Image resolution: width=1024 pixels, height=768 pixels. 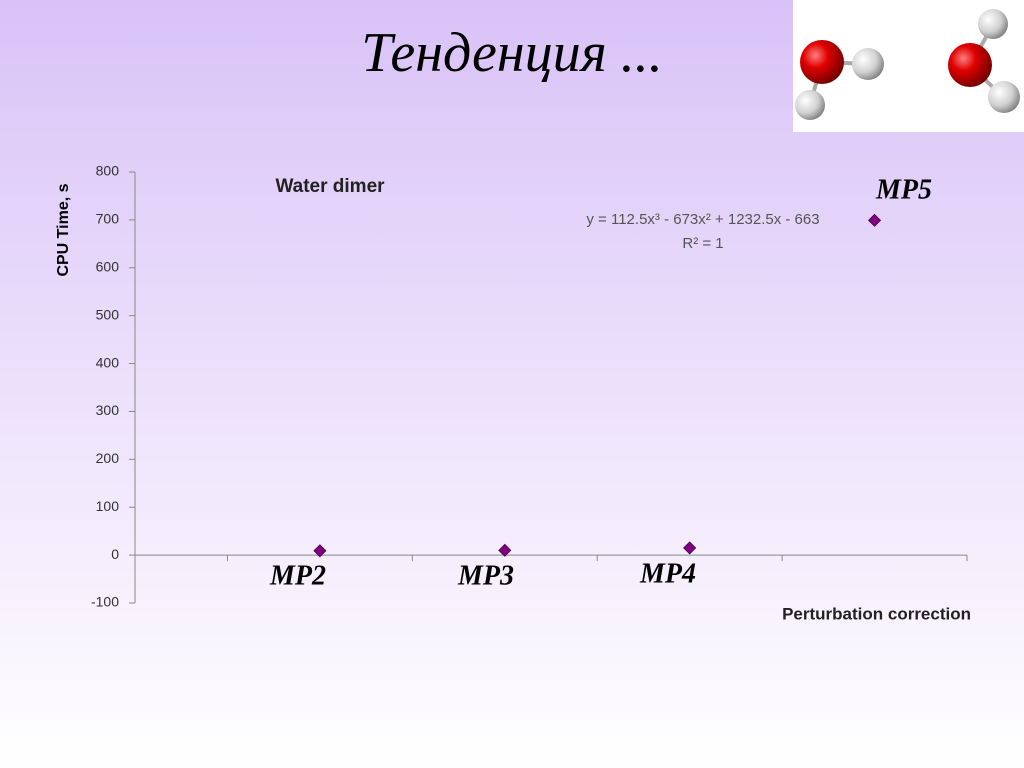 I want to click on trendline-equation: y = 112.5x³ - 673x² + 1232.5x - 663, so click(x=702, y=219).